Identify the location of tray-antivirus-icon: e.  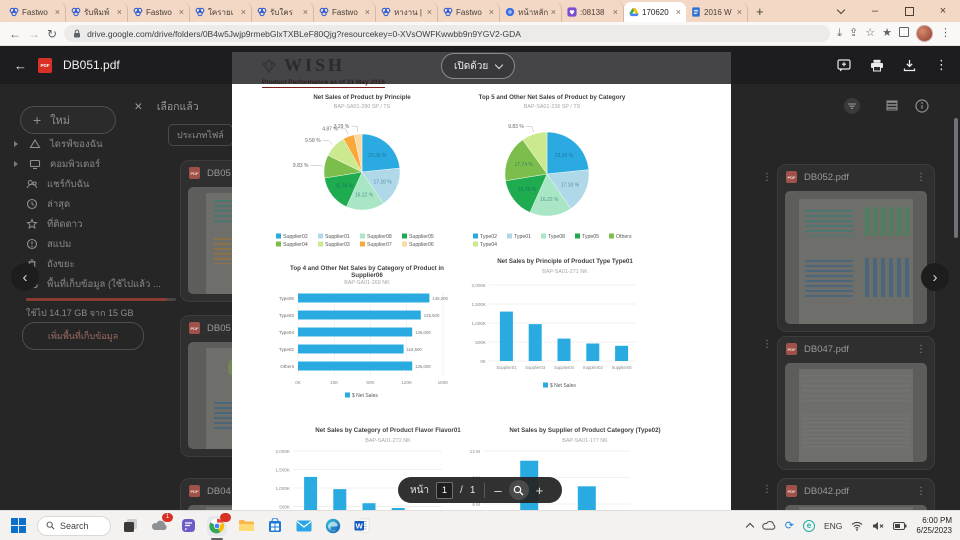
(808, 525).